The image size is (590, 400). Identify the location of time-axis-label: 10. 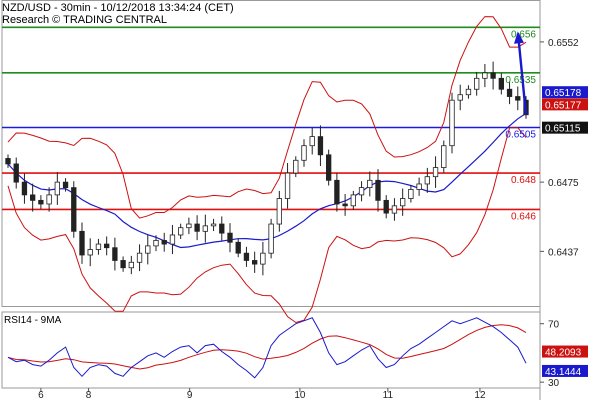
(300, 395).